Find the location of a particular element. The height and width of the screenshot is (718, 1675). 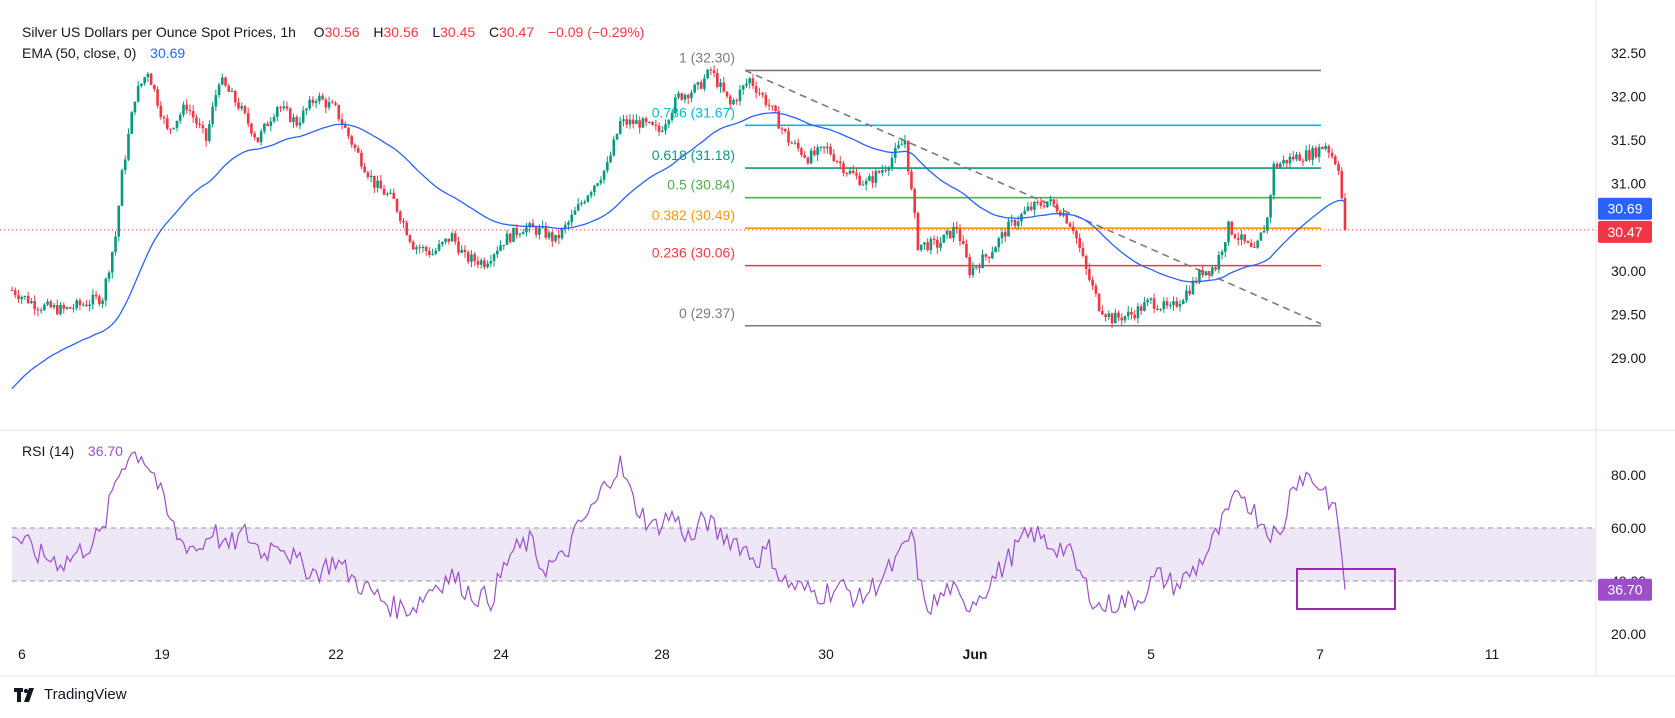

price-tick-label: 31.00 is located at coordinates (1628, 184).